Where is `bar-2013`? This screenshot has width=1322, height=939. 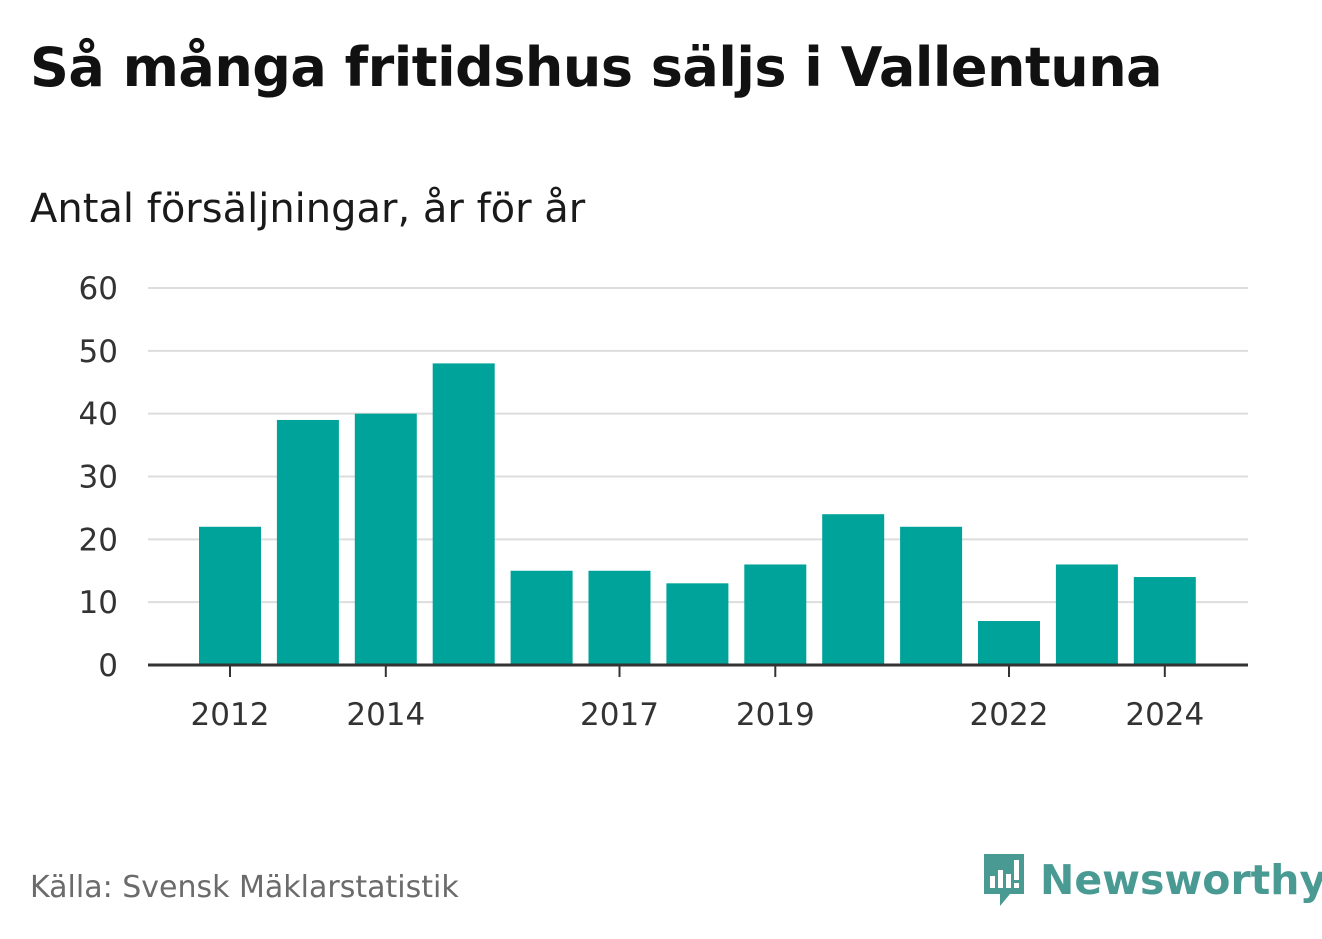 bar-2013 is located at coordinates (307, 542).